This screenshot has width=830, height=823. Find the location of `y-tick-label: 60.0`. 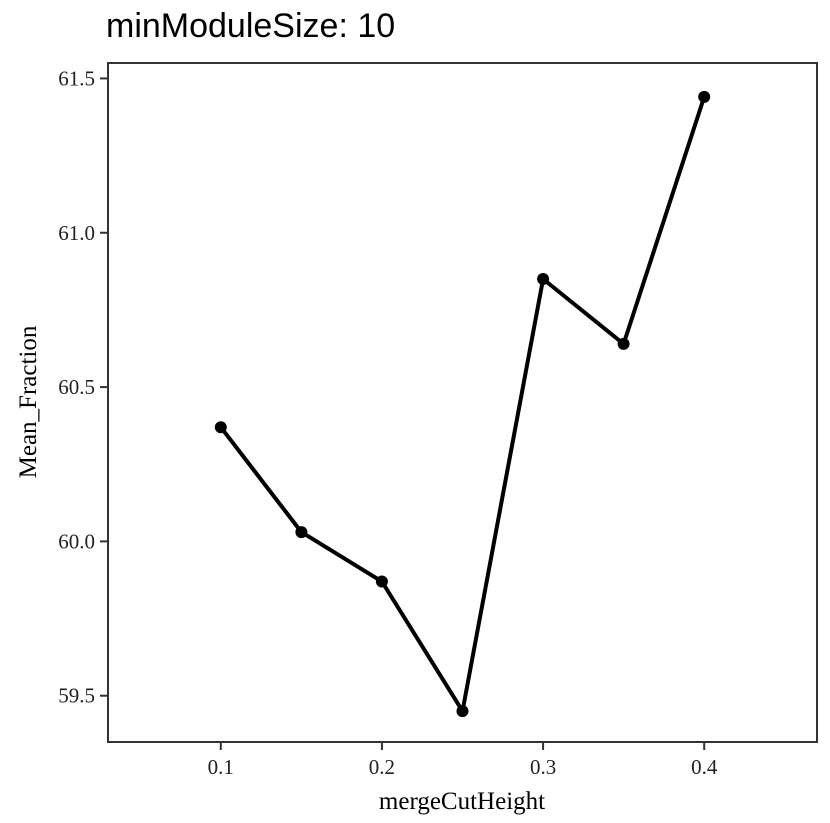

y-tick-label: 60.0 is located at coordinates (76, 541).